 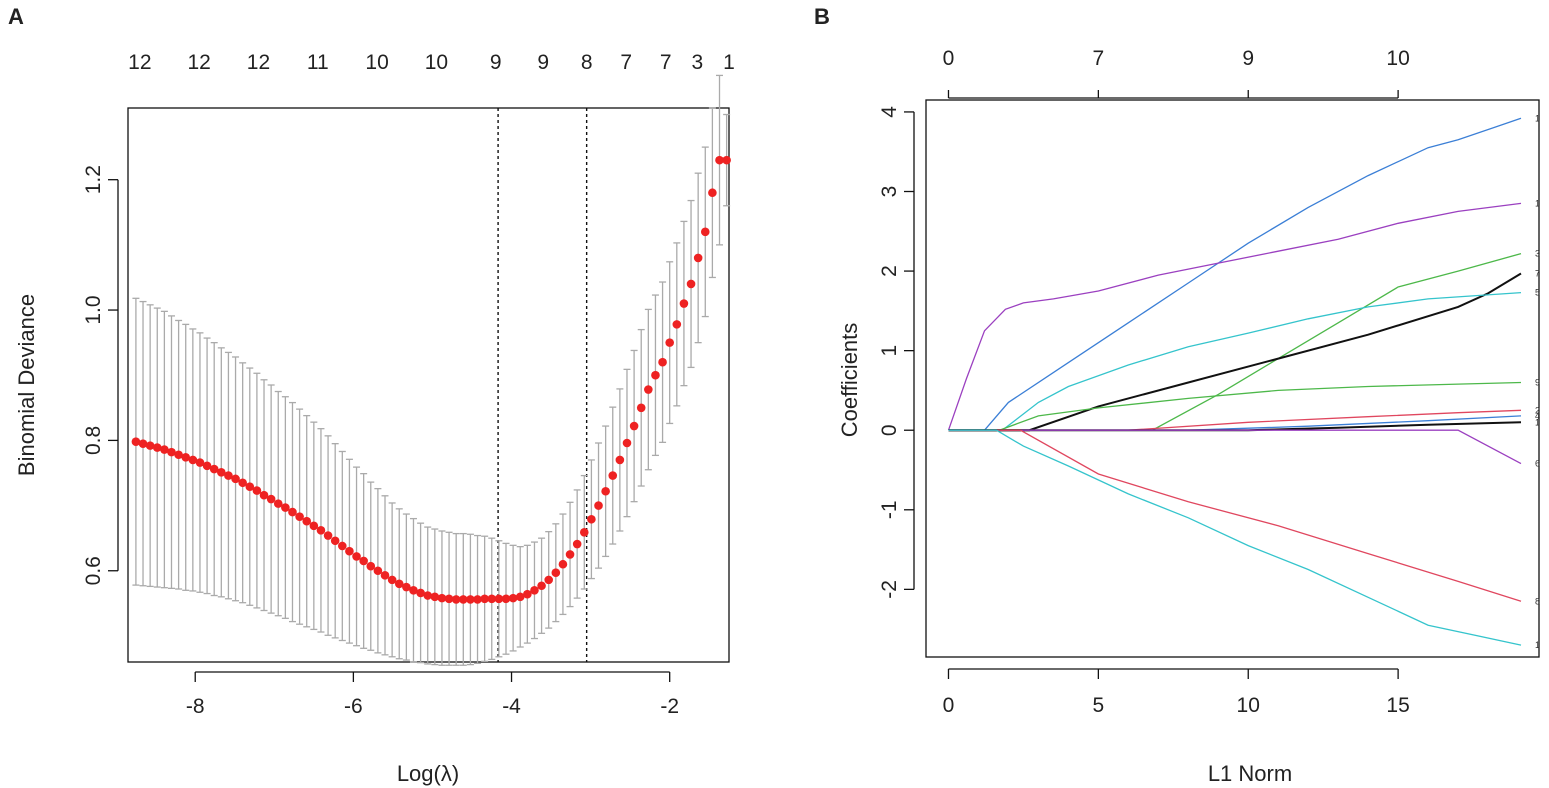 I want to click on panel-b-top-count: 0, so click(x=949, y=58).